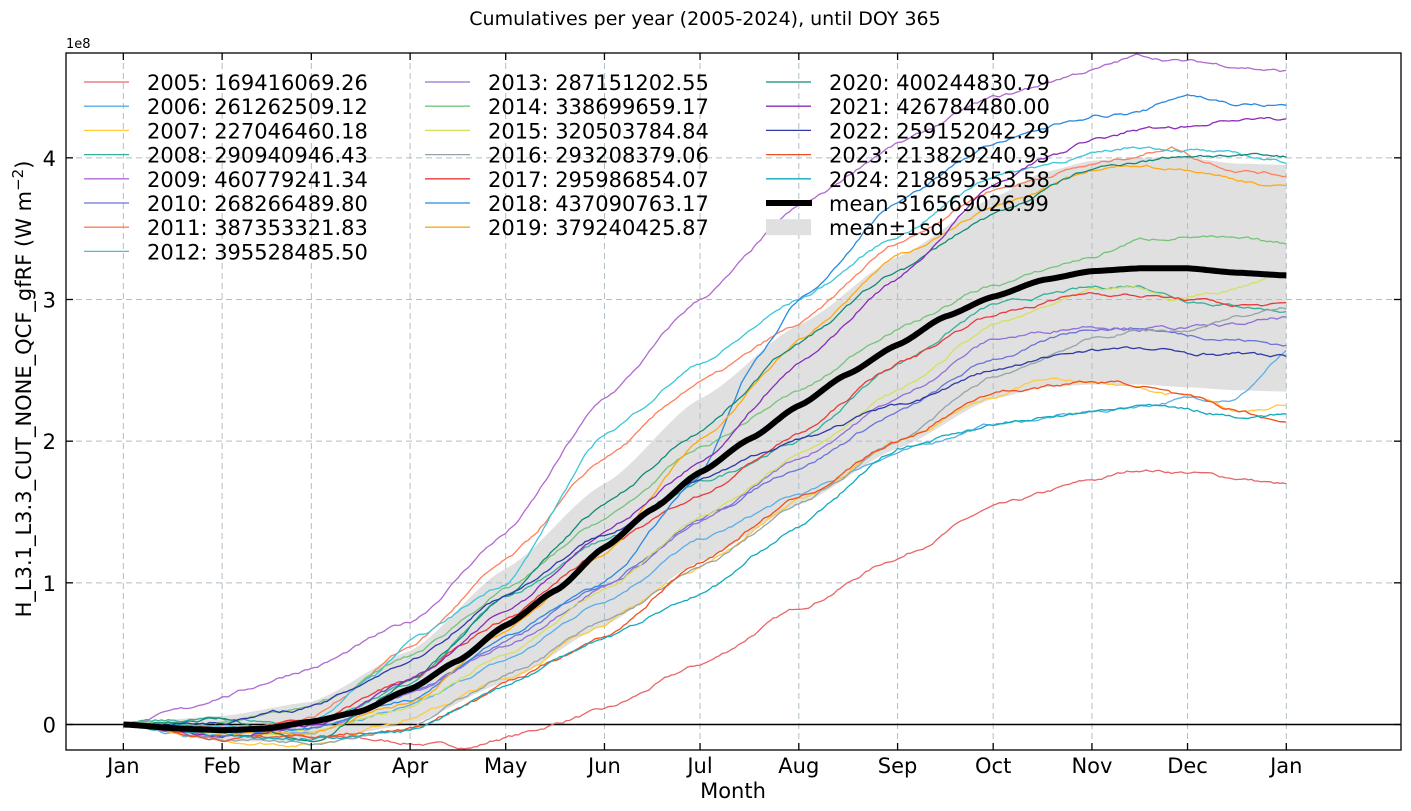 This screenshot has height=811, width=1411. I want to click on legend-label: 2017: 295986854.07, so click(598, 180).